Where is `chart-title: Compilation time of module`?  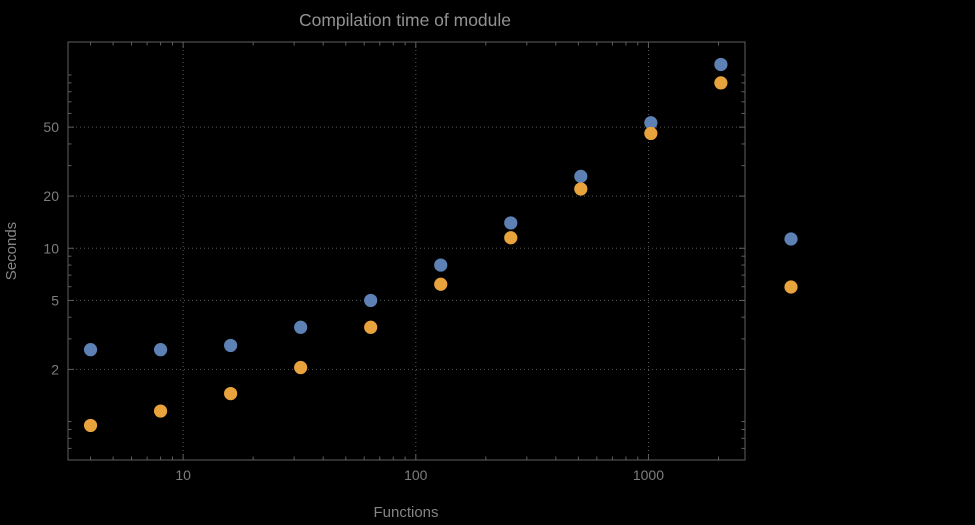
chart-title: Compilation time of module is located at coordinates (405, 20).